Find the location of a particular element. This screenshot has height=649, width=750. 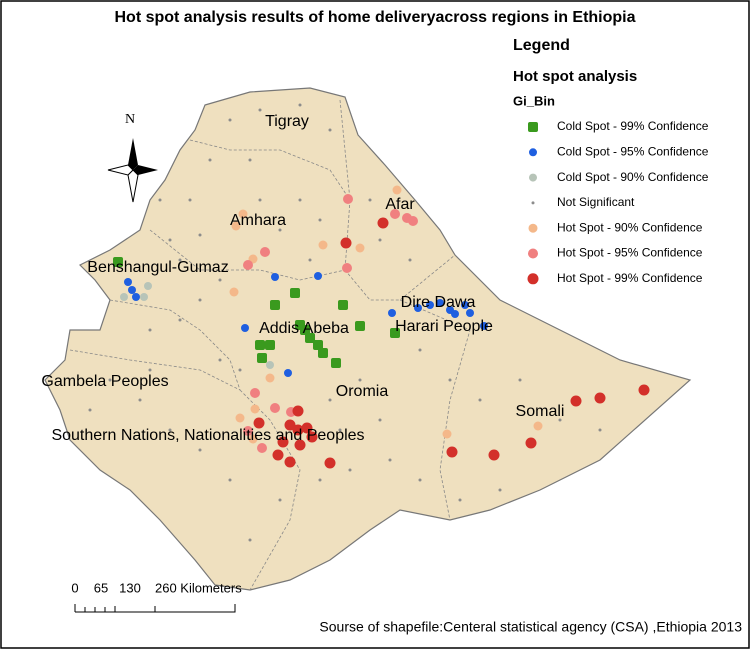

region-label: Tigray is located at coordinates (287, 121).